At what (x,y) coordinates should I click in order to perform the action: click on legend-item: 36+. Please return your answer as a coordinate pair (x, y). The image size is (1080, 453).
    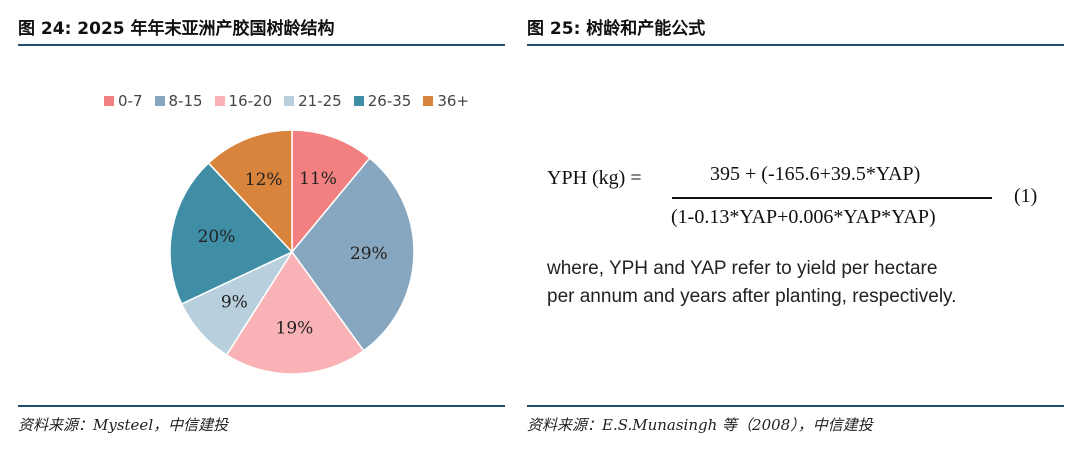
    Looking at the image, I should click on (446, 101).